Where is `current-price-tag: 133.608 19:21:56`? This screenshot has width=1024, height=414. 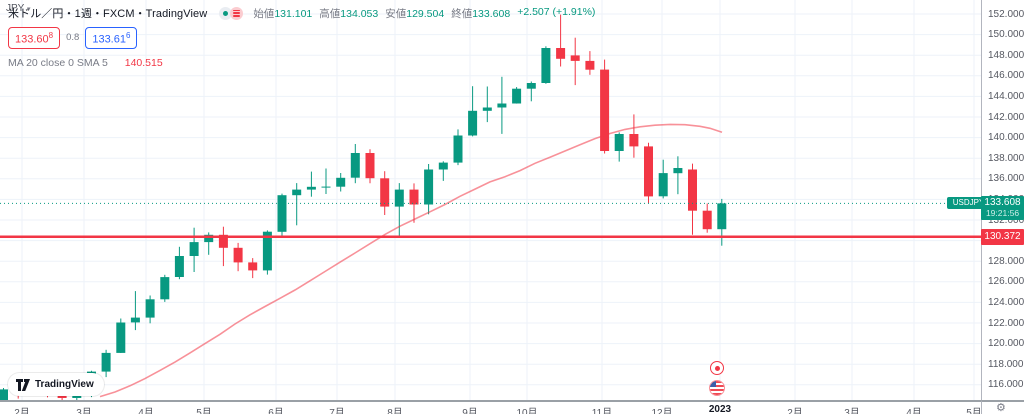
current-price-tag: 133.608 19:21:56 is located at coordinates (1002, 208).